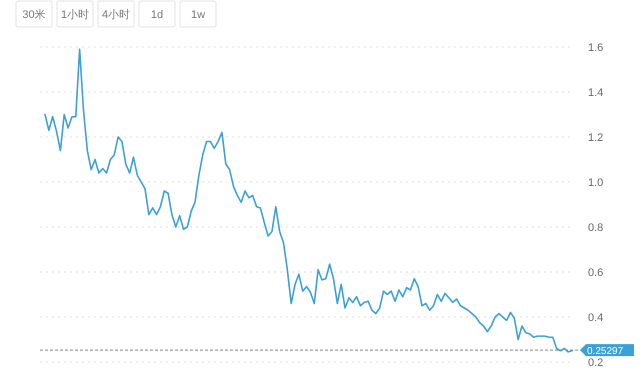 The width and height of the screenshot is (640, 373). What do you see at coordinates (596, 273) in the screenshot?
I see `y-tick-label: 0.6` at bounding box center [596, 273].